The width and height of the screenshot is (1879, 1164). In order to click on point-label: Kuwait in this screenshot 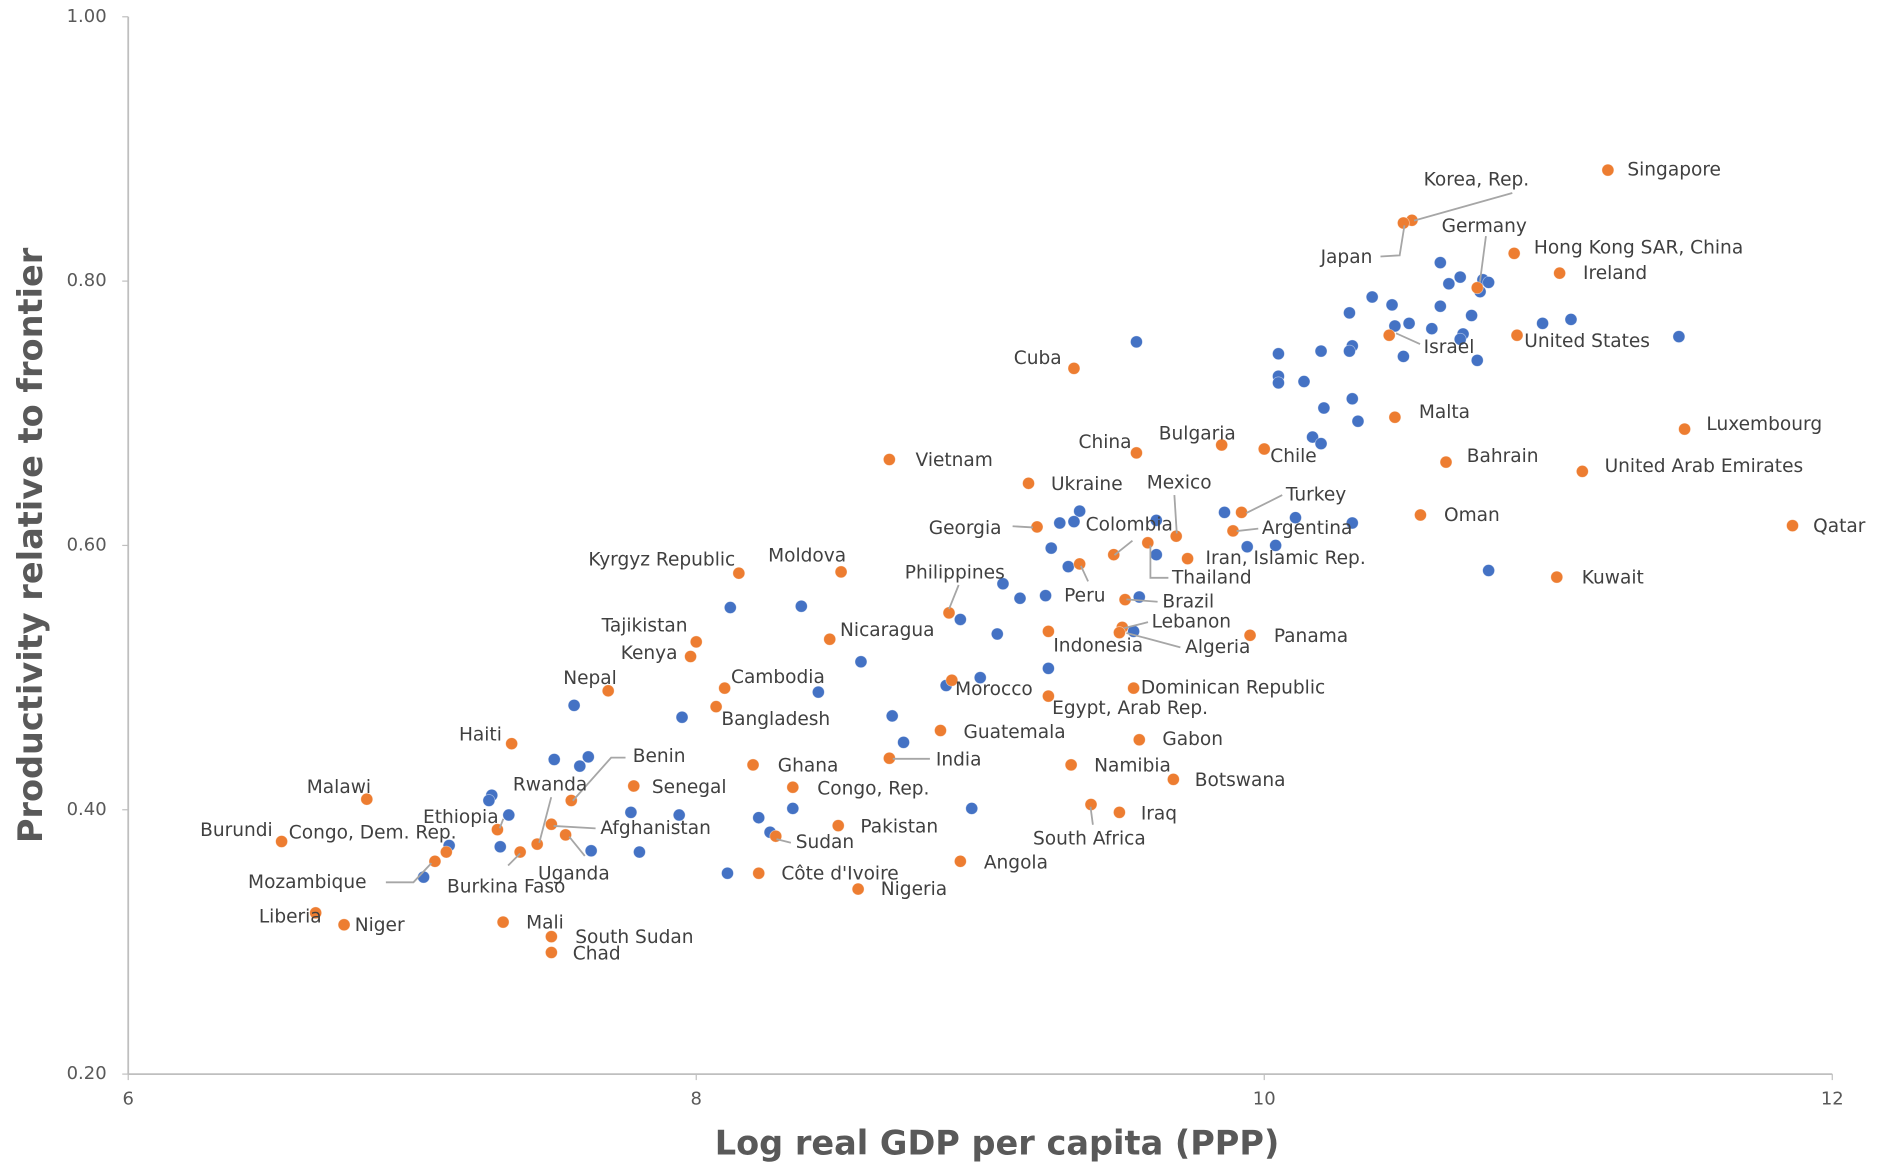, I will do `click(1613, 577)`.